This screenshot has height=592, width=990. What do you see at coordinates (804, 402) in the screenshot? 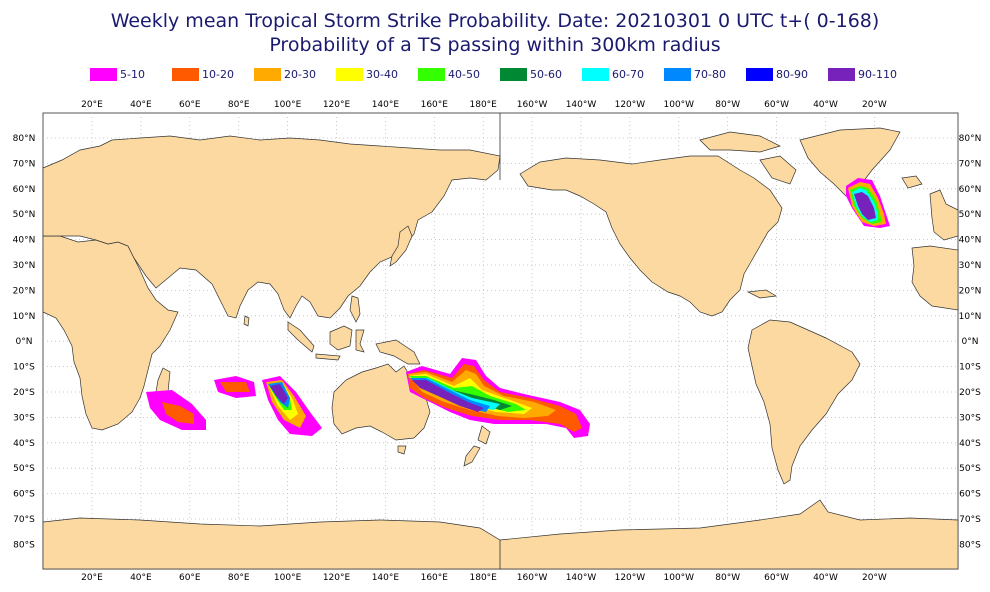
I see `south-america-landmass` at bounding box center [804, 402].